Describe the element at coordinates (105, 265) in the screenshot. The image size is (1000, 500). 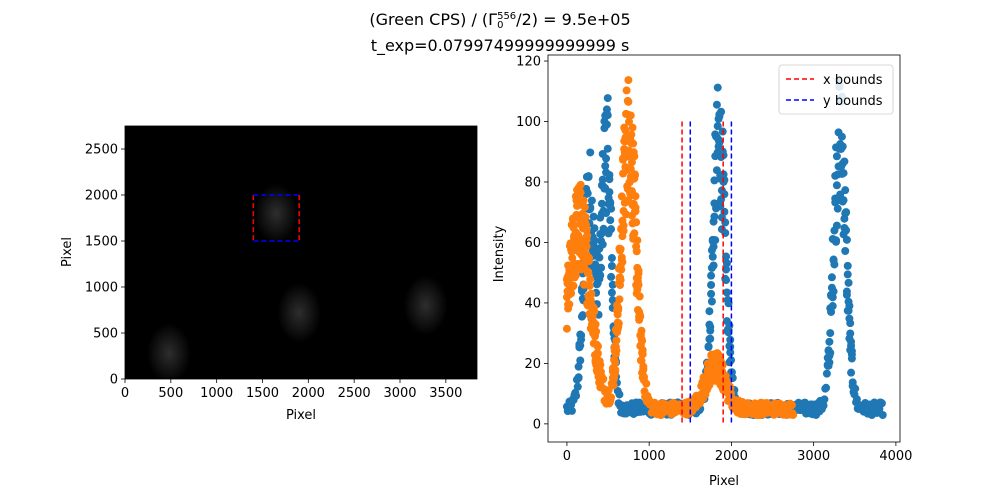
I see `image-y-ticks: 0 500 1000 1500 2000 2500` at that location.